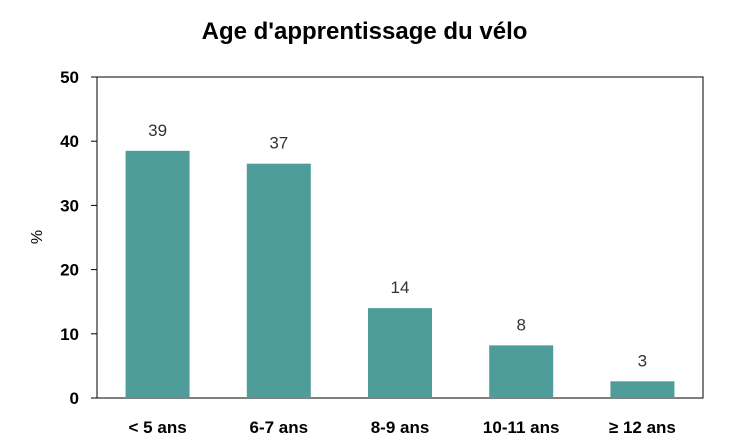 Image resolution: width=729 pixels, height=447 pixels. I want to click on chart-title: Age d'apprentissage du vélo, so click(364, 31).